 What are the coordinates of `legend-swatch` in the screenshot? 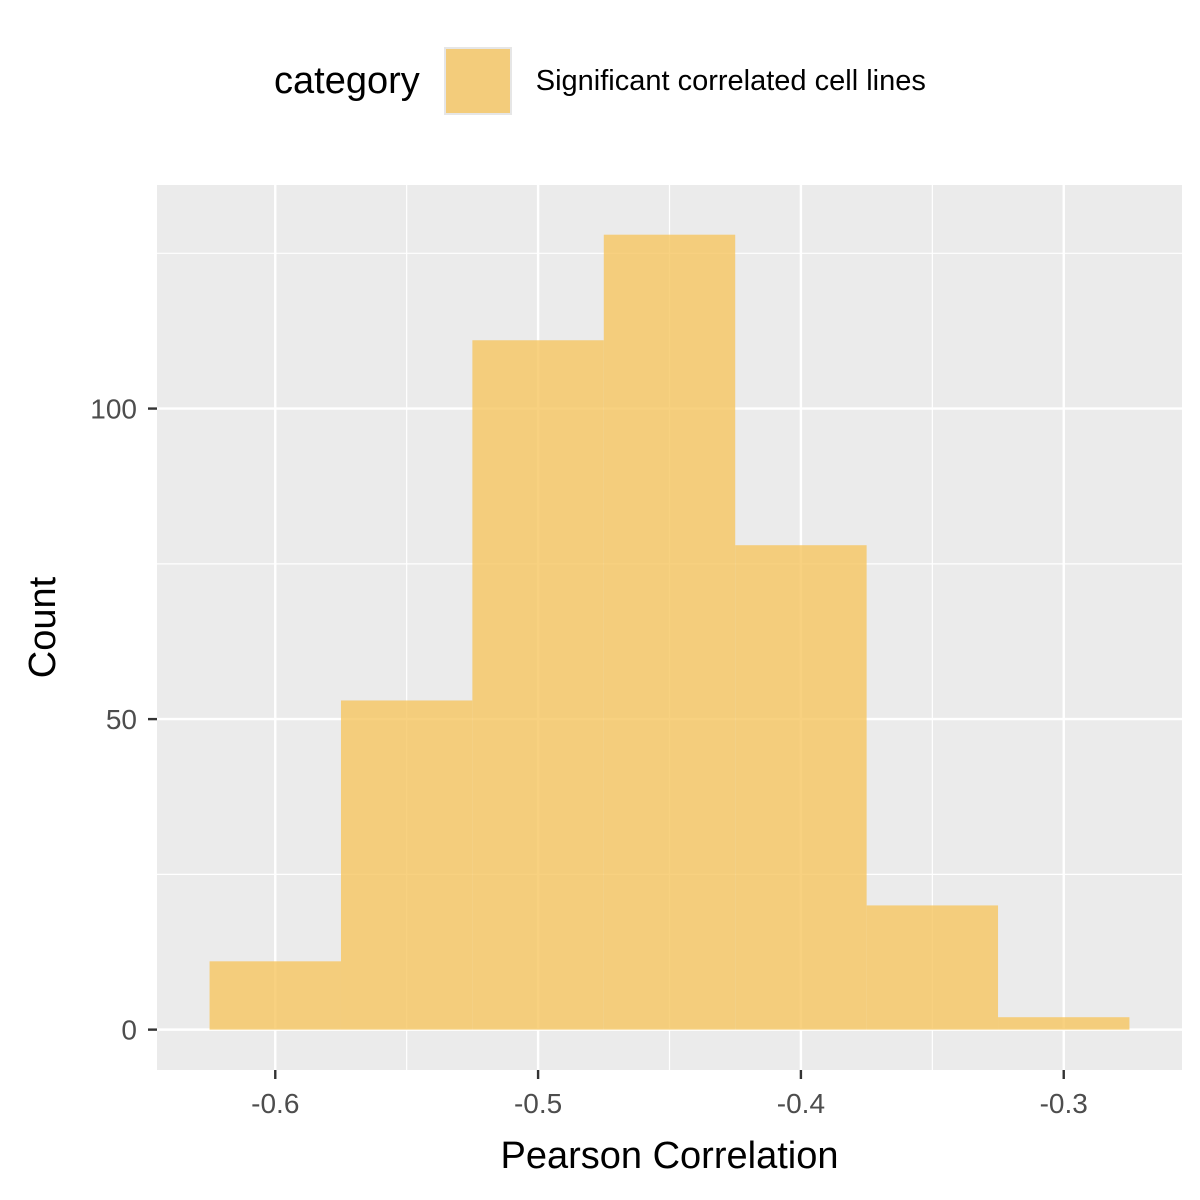 It's located at (477, 81).